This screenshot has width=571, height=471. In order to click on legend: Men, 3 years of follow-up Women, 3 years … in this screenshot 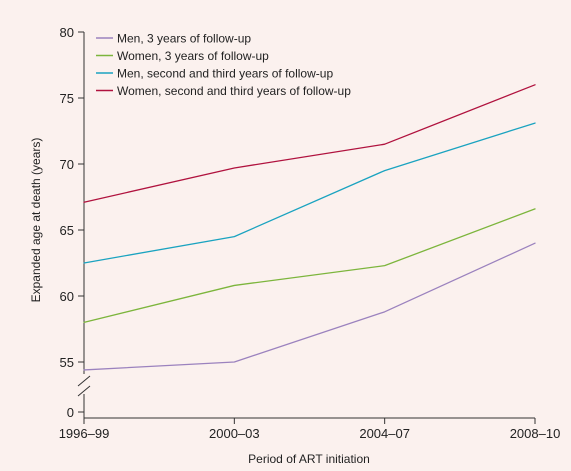, I will do `click(223, 65)`.